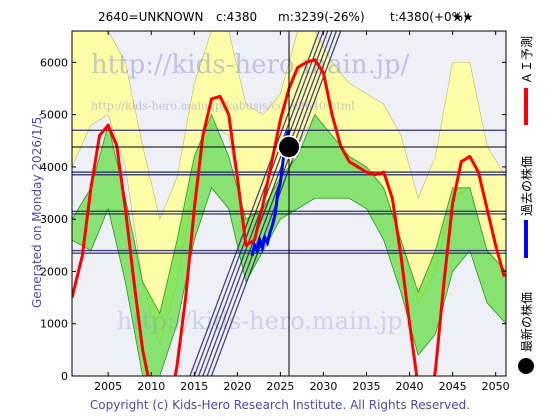  Describe the element at coordinates (194, 386) in the screenshot. I see `x-tick-label: 2015` at that location.